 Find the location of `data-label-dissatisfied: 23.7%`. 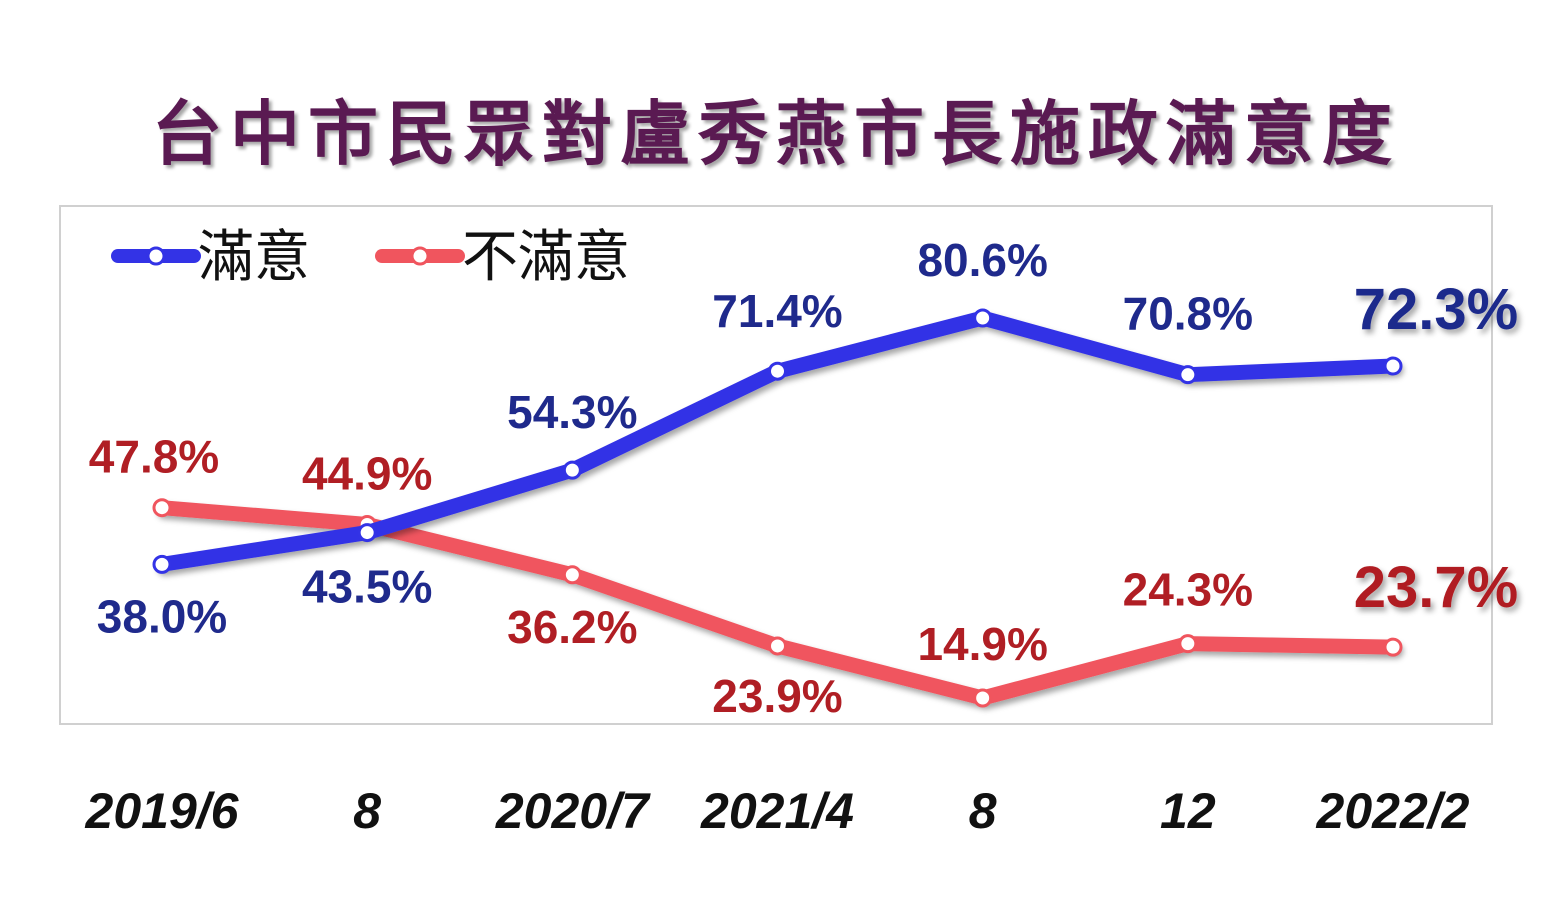

data-label-dissatisfied: 23.7% is located at coordinates (1436, 587).